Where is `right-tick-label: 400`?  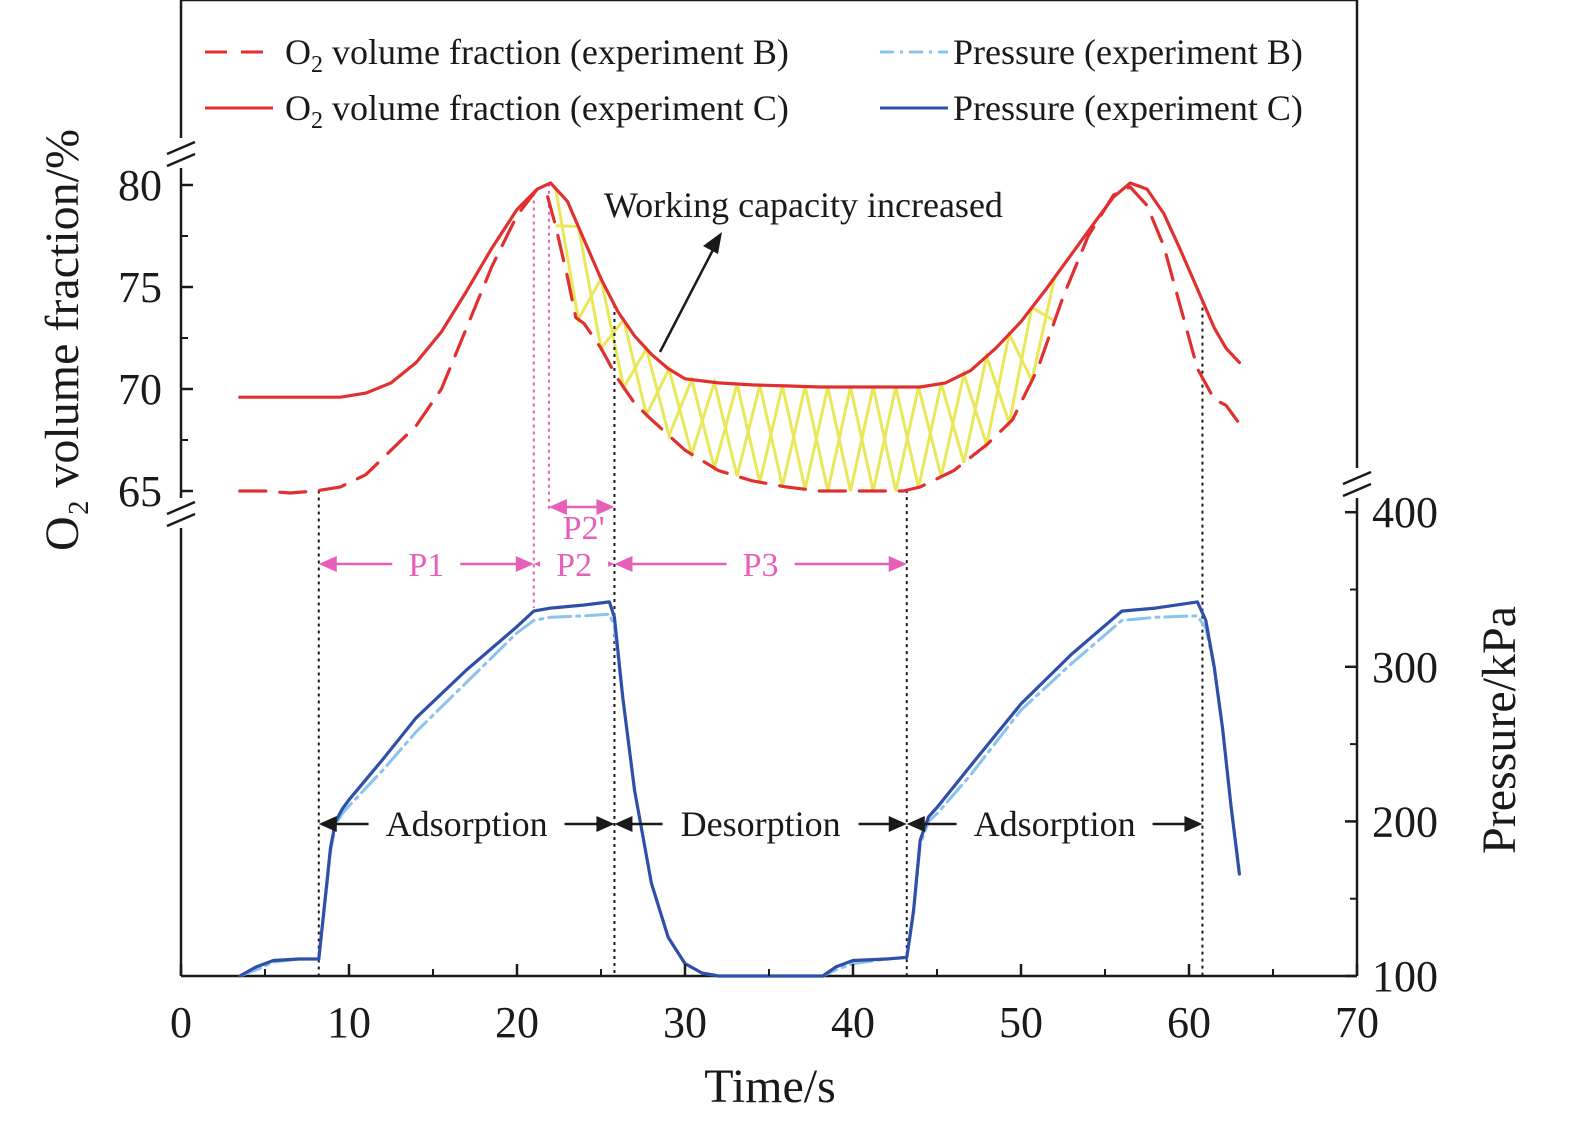 right-tick-label: 400 is located at coordinates (1405, 512).